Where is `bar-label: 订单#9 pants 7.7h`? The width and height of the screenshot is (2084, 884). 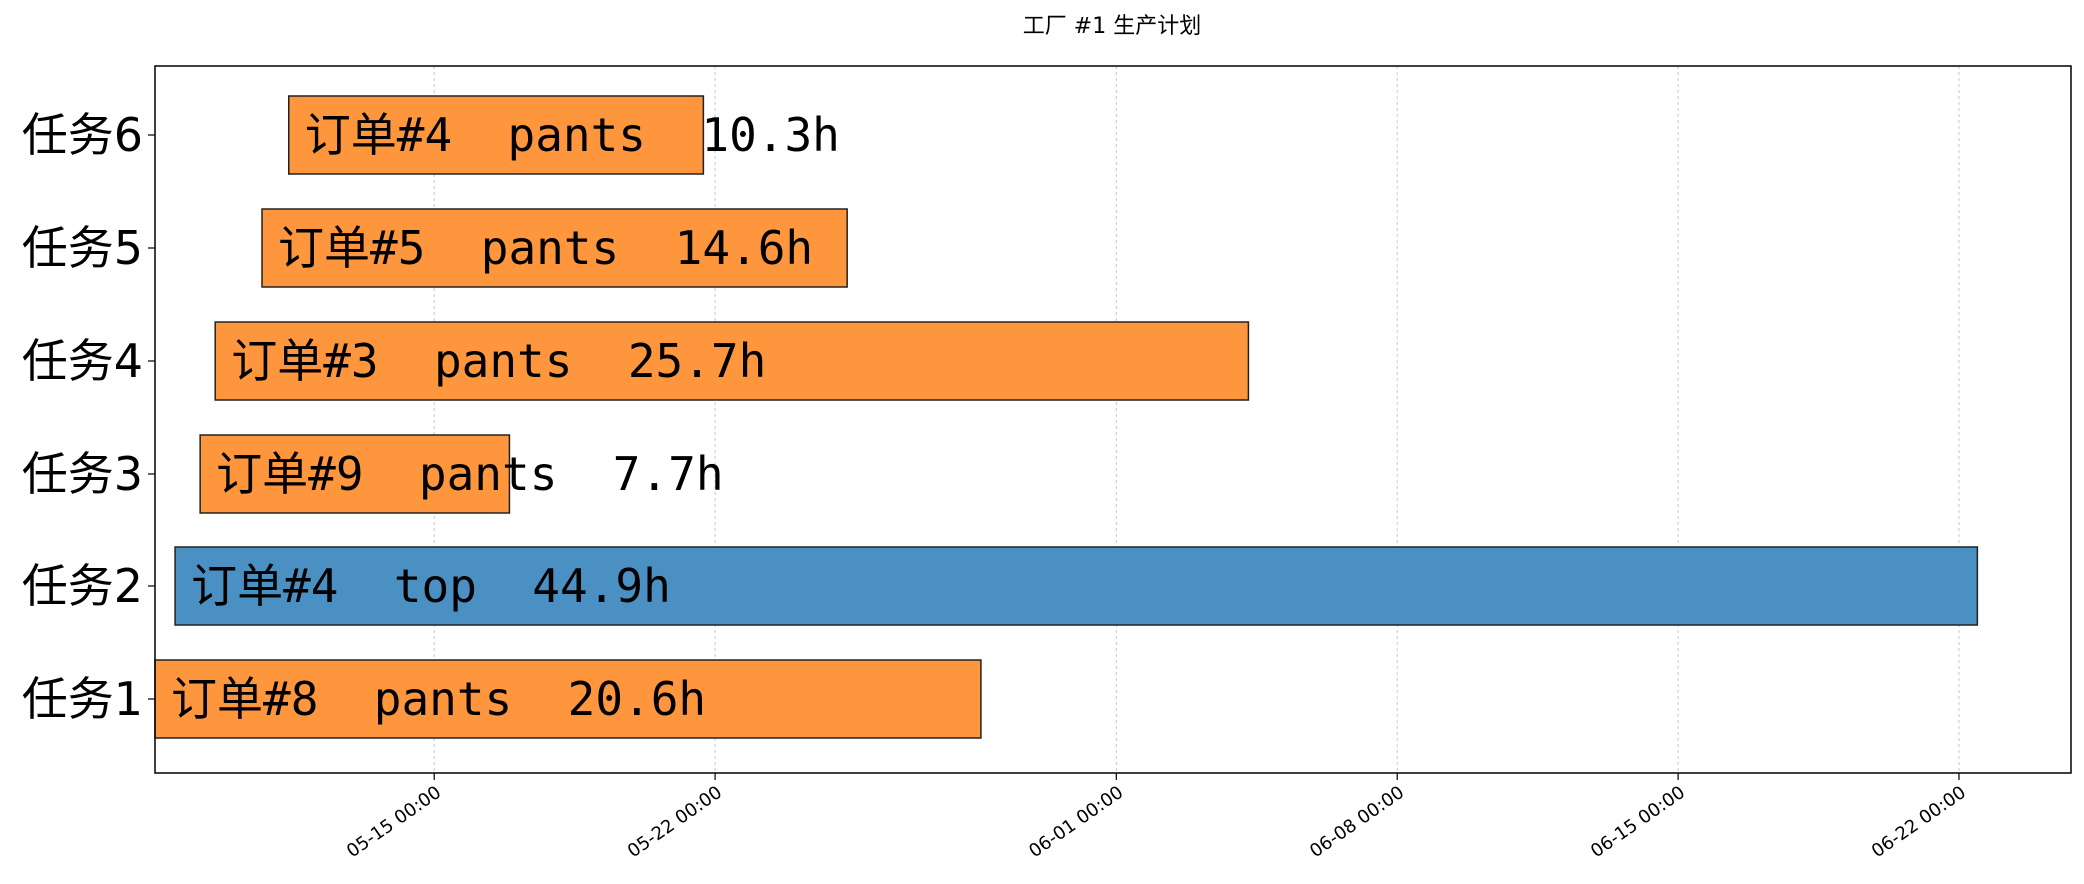 bar-label: 订单#9 pants 7.7h is located at coordinates (469, 474).